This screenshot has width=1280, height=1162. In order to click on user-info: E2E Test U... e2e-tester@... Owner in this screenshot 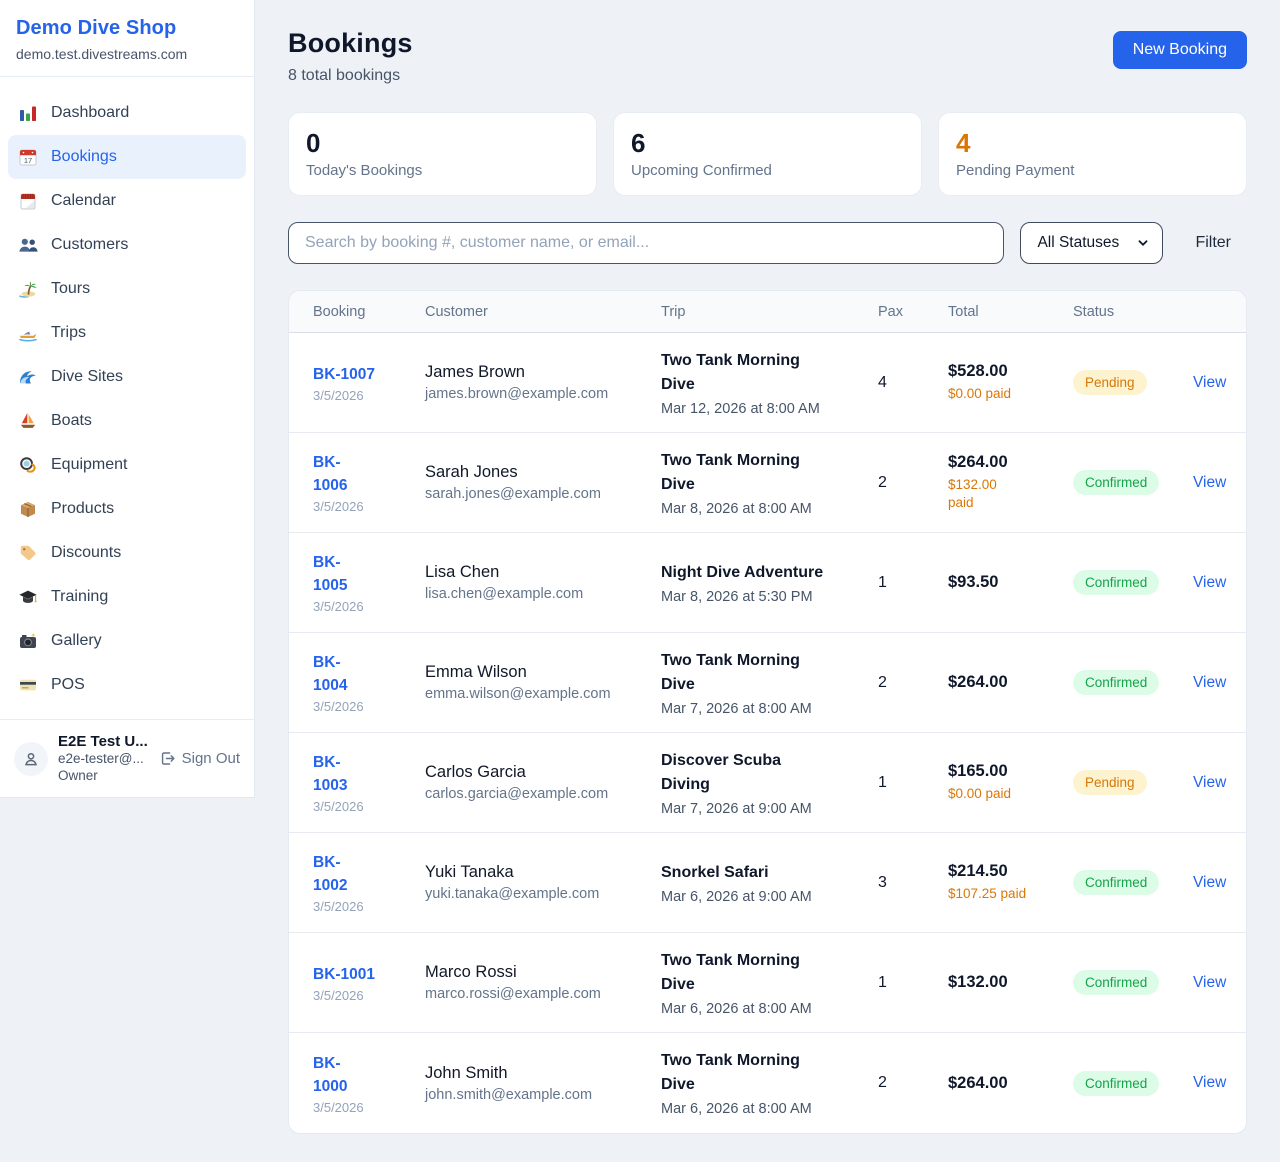, I will do `click(103, 758)`.